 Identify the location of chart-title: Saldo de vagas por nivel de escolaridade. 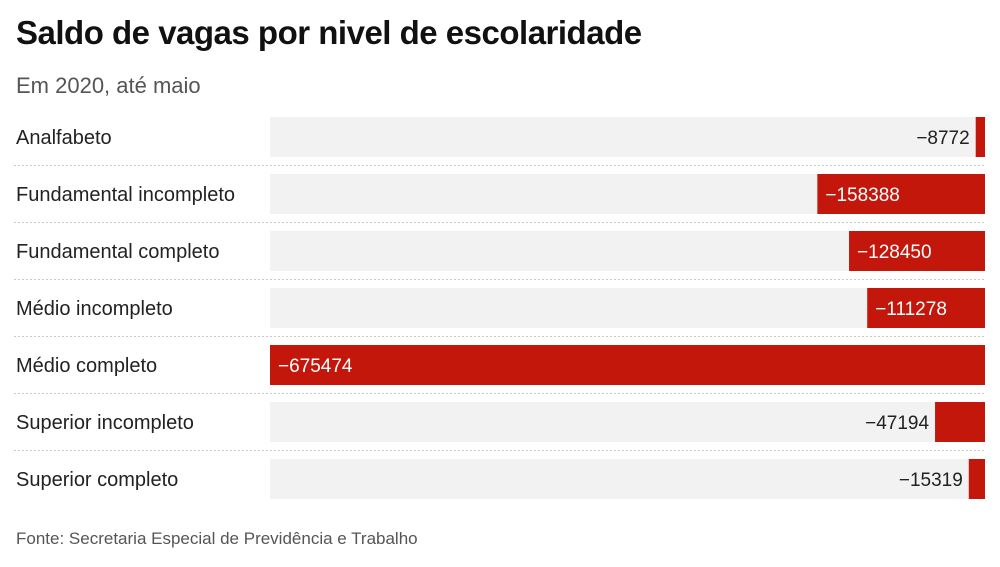
(329, 32).